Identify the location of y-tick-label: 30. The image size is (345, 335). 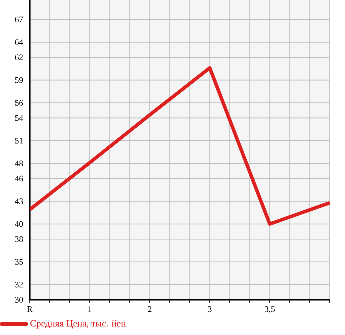
(19, 300).